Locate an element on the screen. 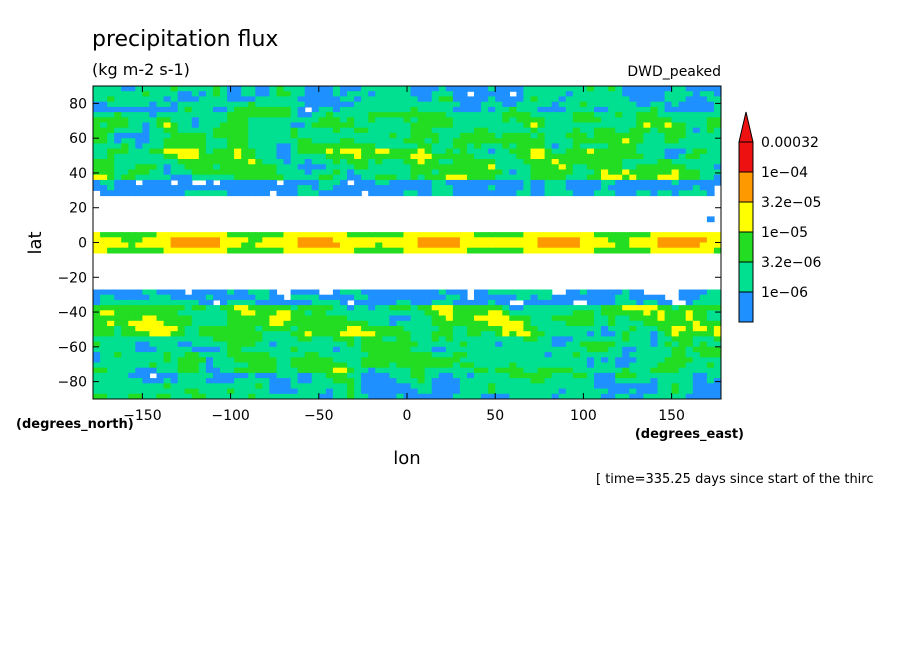  y-axis-label: lat is located at coordinates (35, 242).